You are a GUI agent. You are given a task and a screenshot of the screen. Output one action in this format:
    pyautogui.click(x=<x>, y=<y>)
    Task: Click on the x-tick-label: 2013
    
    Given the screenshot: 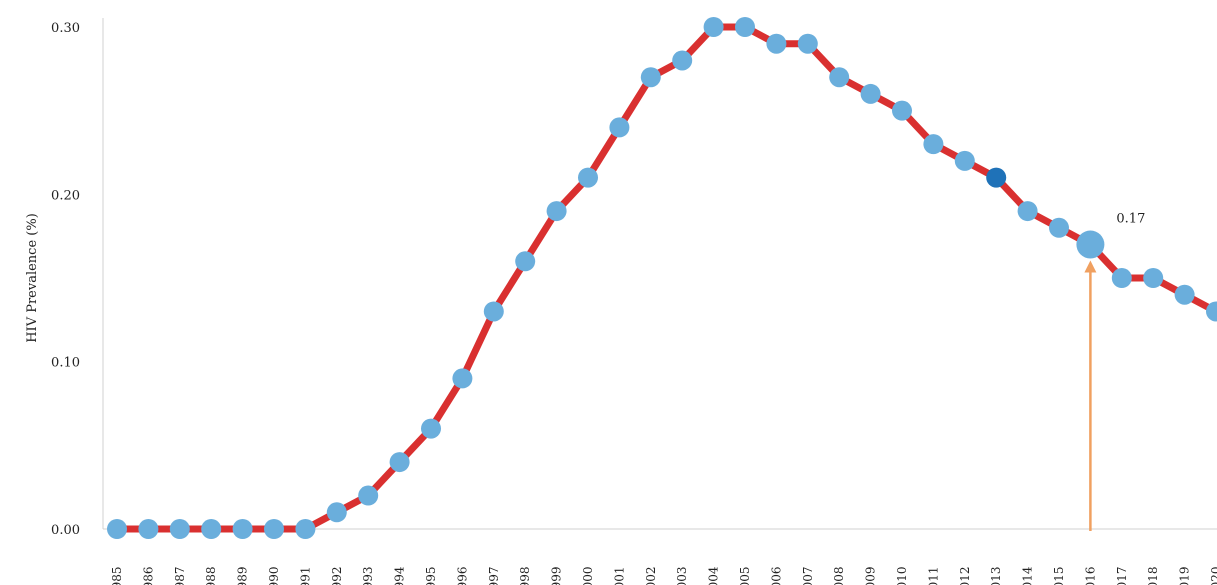 What is the action you would take?
    pyautogui.click(x=996, y=575)
    